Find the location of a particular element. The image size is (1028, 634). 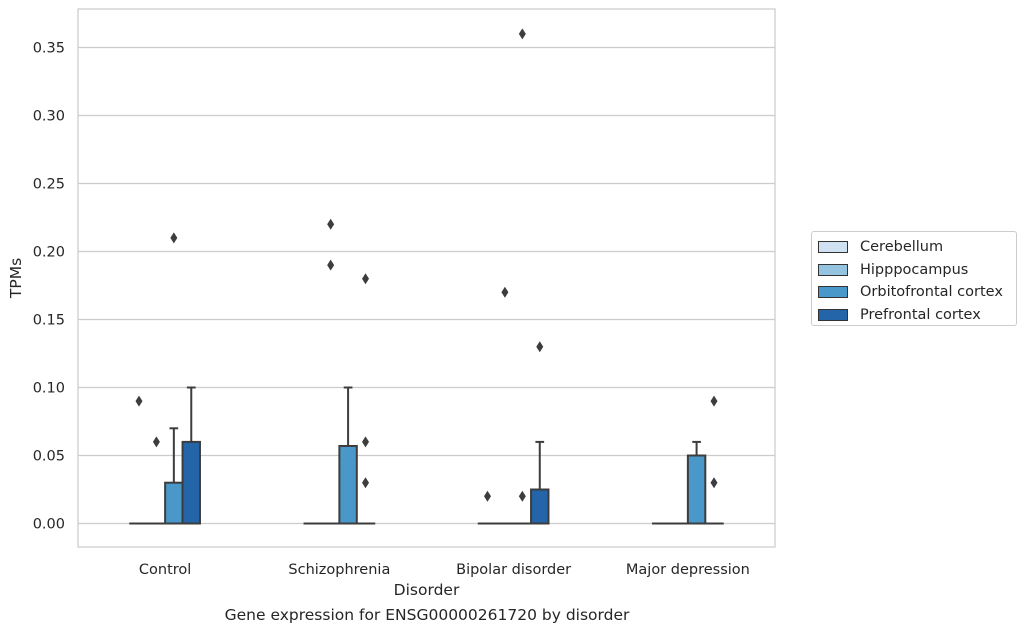

y-tick-label: 0.30 is located at coordinates (49, 117).